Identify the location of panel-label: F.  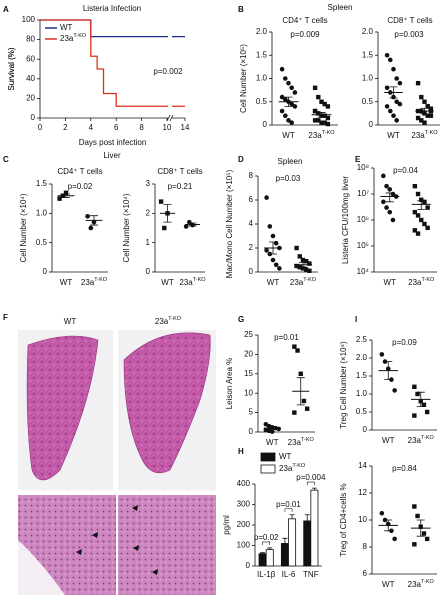
(5, 317).